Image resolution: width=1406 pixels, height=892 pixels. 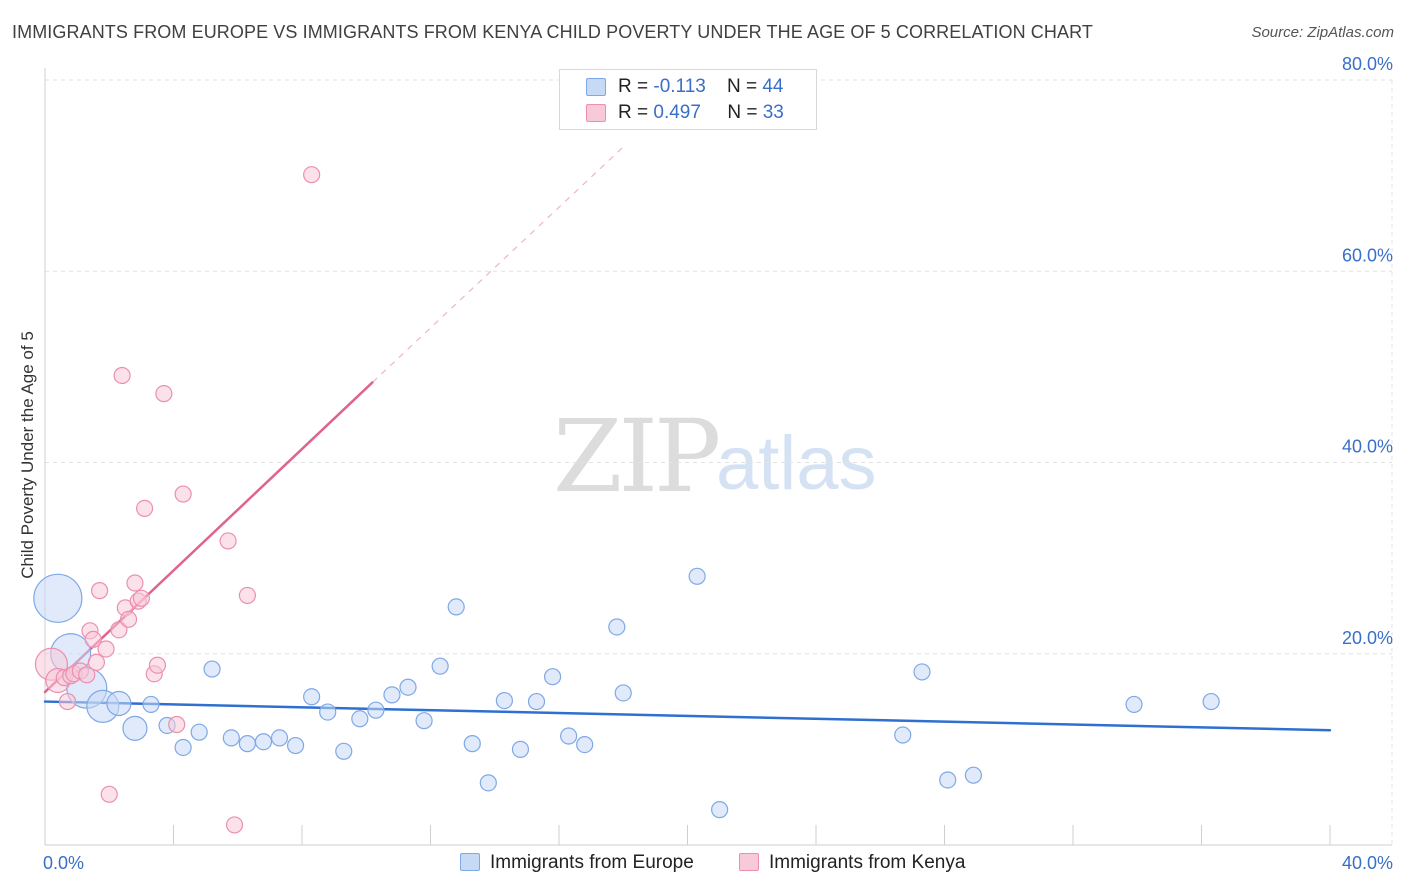 I want to click on source-label: Source: ZipAtlas.com, so click(x=1322, y=32).